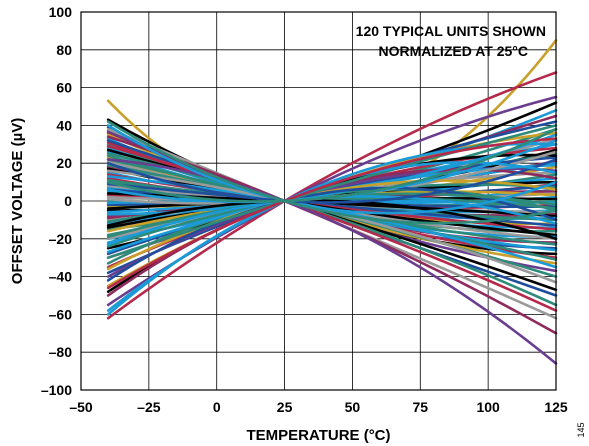  Describe the element at coordinates (56, 390) in the screenshot. I see `y-tick-label-0: –100` at that location.